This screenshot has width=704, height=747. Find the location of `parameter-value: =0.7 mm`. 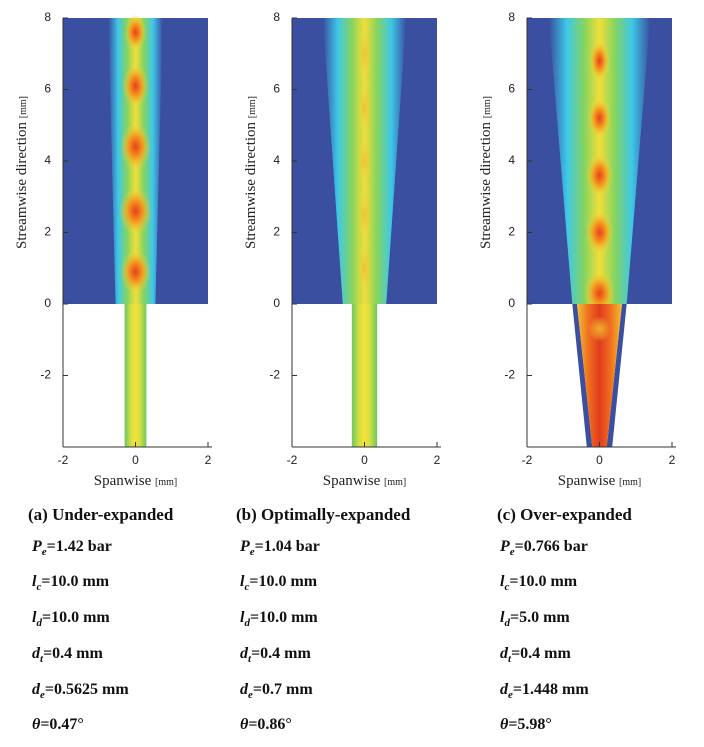

parameter-value: =0.7 mm is located at coordinates (283, 689).